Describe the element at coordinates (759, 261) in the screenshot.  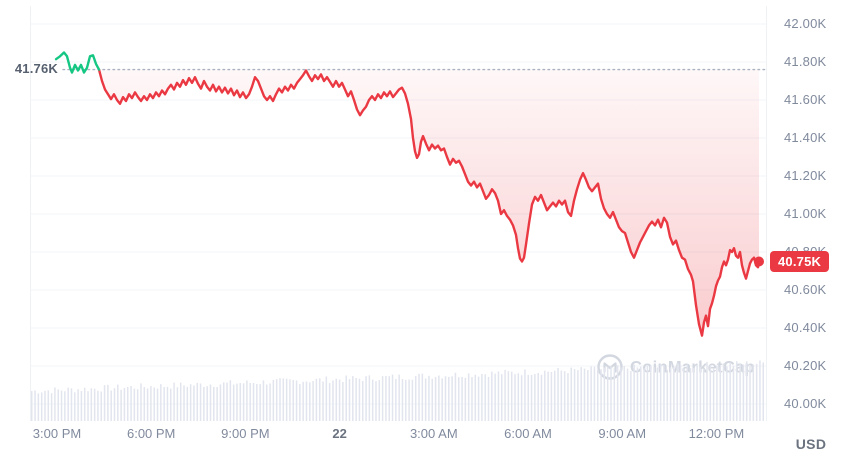
I see `last-price-dot` at that location.